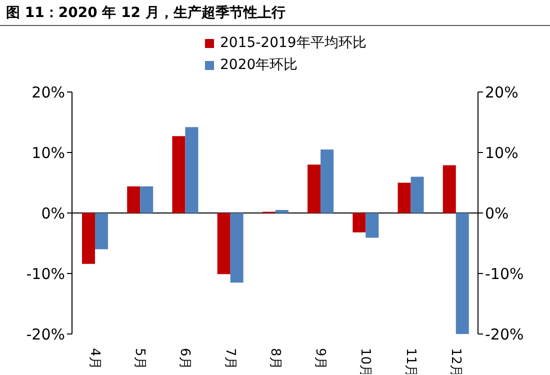  What do you see at coordinates (45, 334) in the screenshot?
I see `y-tick-label: -20%` at bounding box center [45, 334].